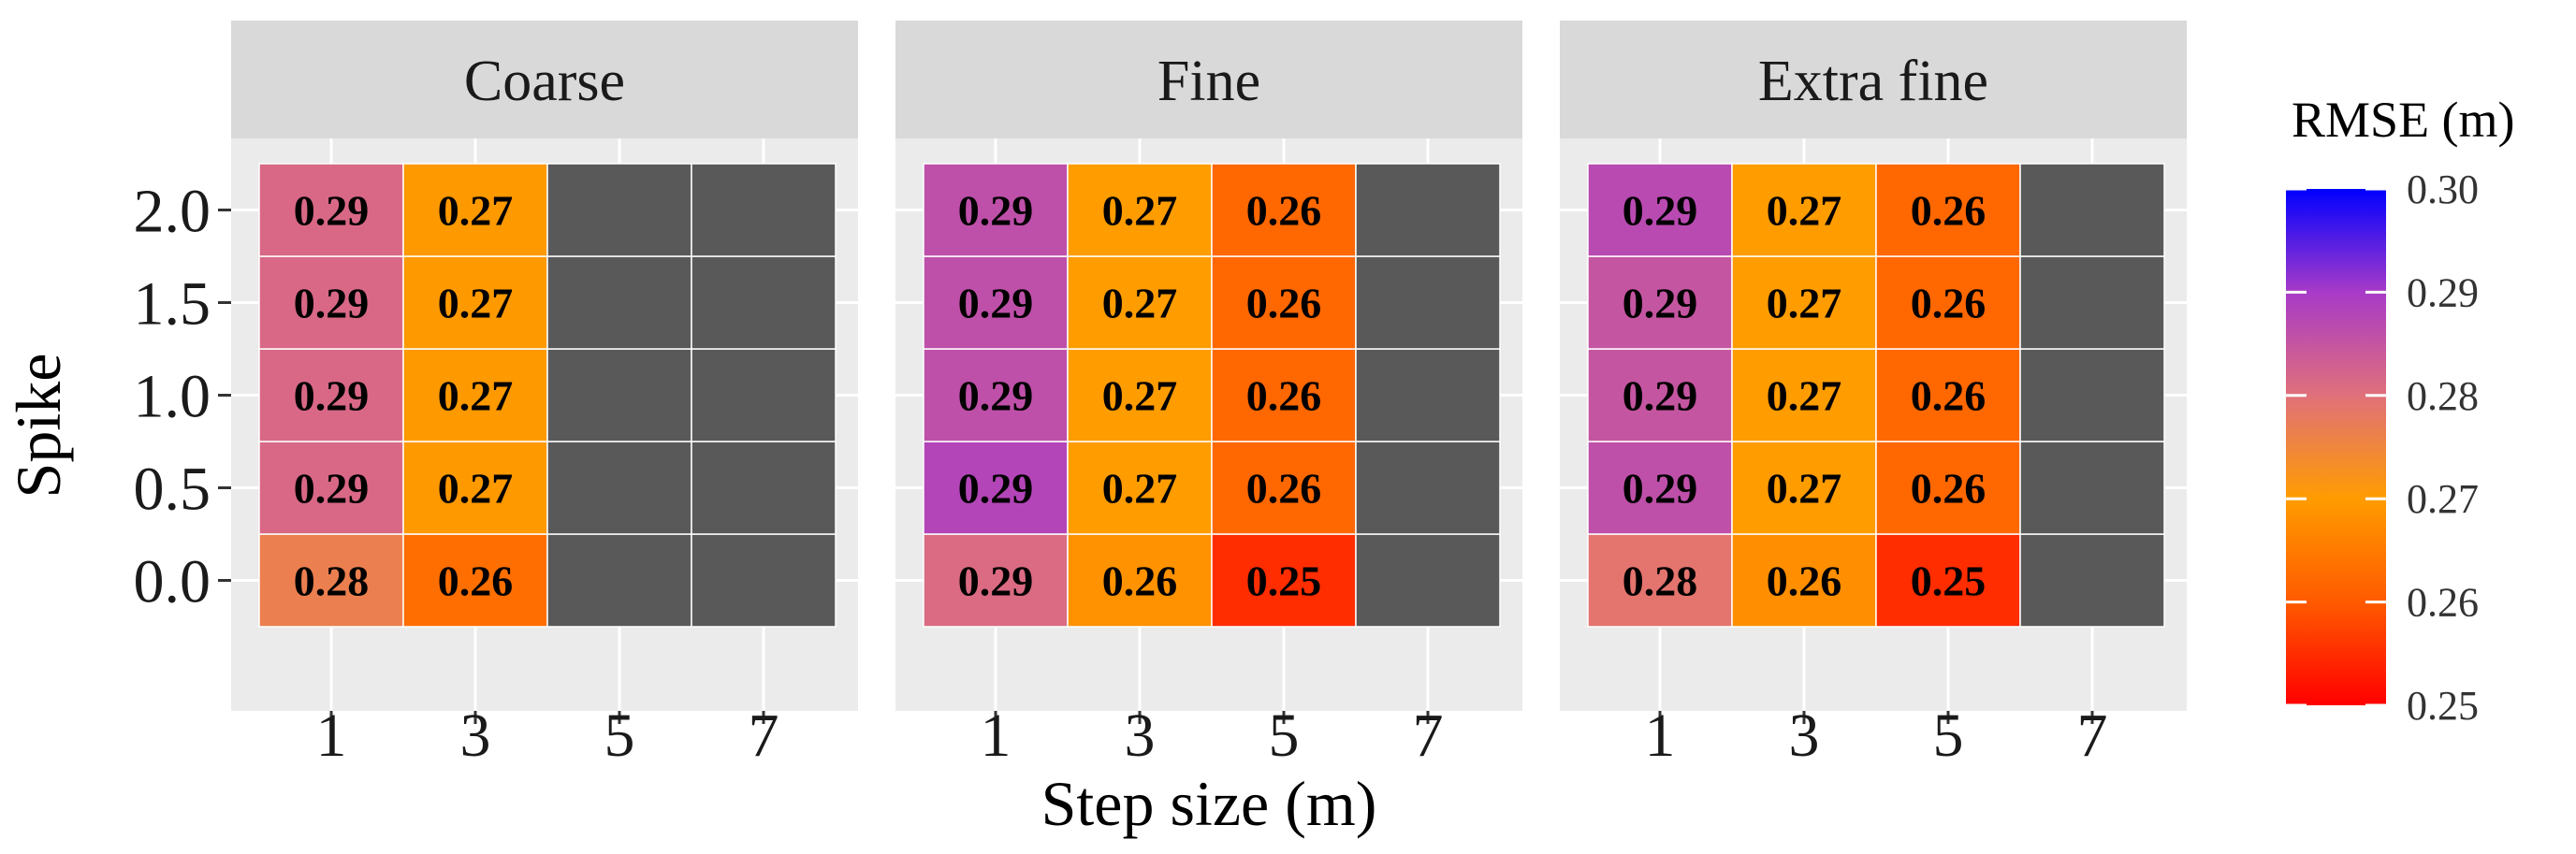  I want to click on colorbar, so click(2336, 447).